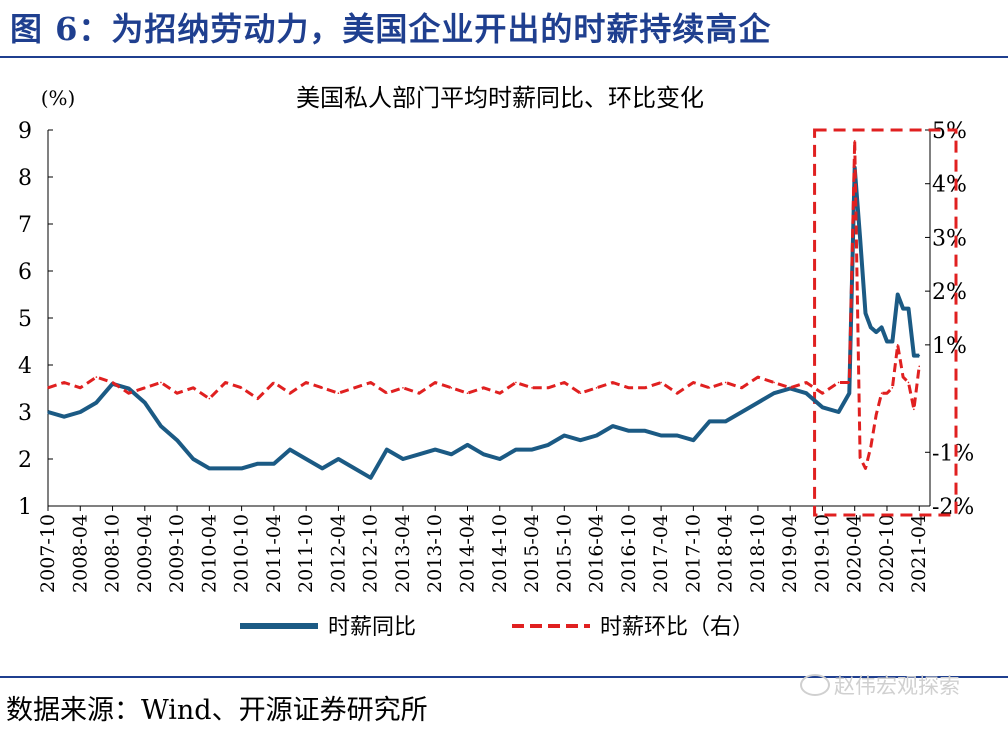  I want to click on x-tick-label: 2016-04, so click(597, 553).